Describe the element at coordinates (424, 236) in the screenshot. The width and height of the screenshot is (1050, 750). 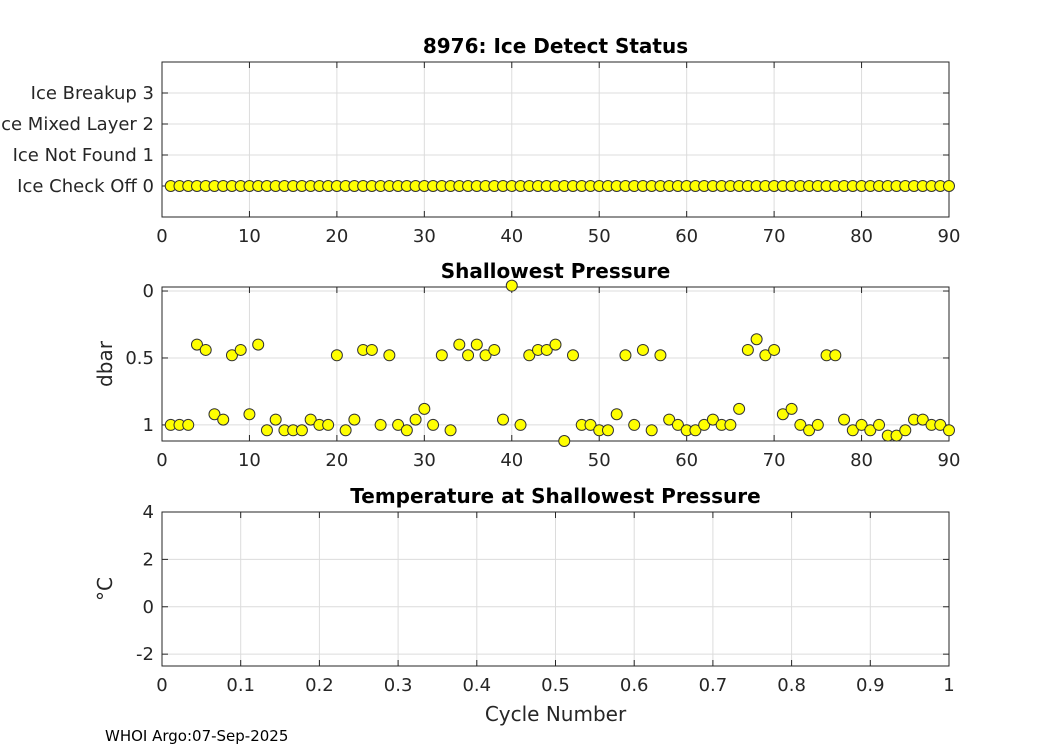
I see `ice-xtick-label: 30` at that location.